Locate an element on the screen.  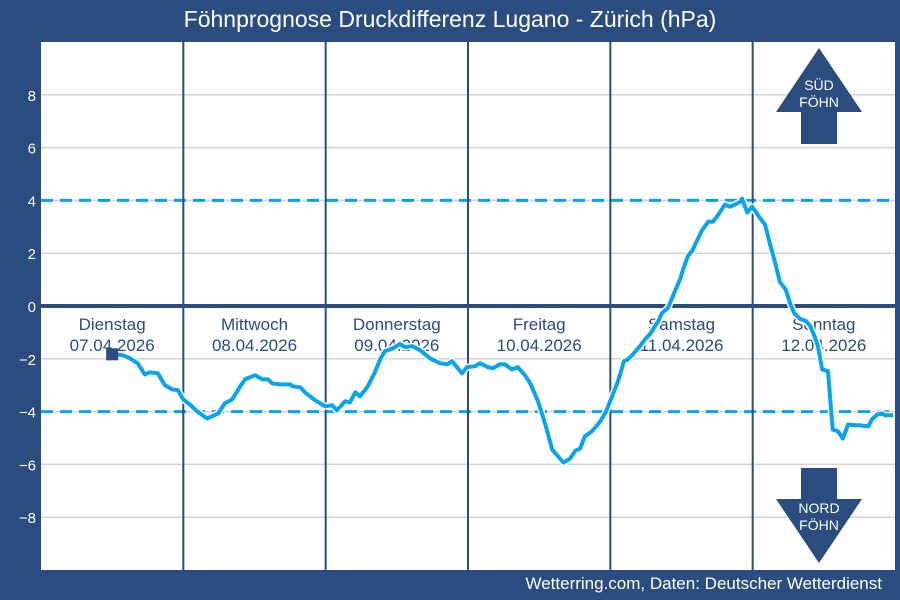
north-foehn-arrow-icon is located at coordinates (819, 515).